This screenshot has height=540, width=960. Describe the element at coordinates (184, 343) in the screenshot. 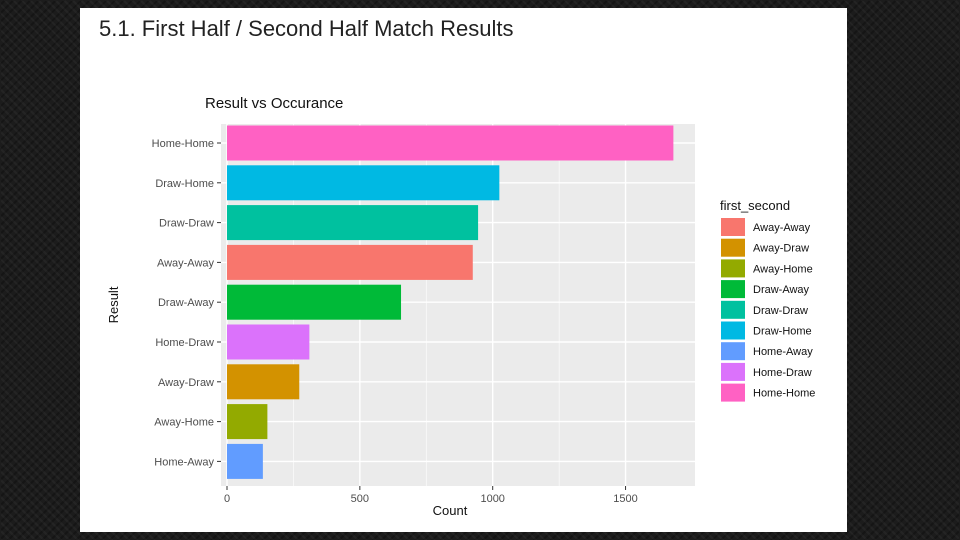

I see `y-tick-label: Home-Draw` at that location.